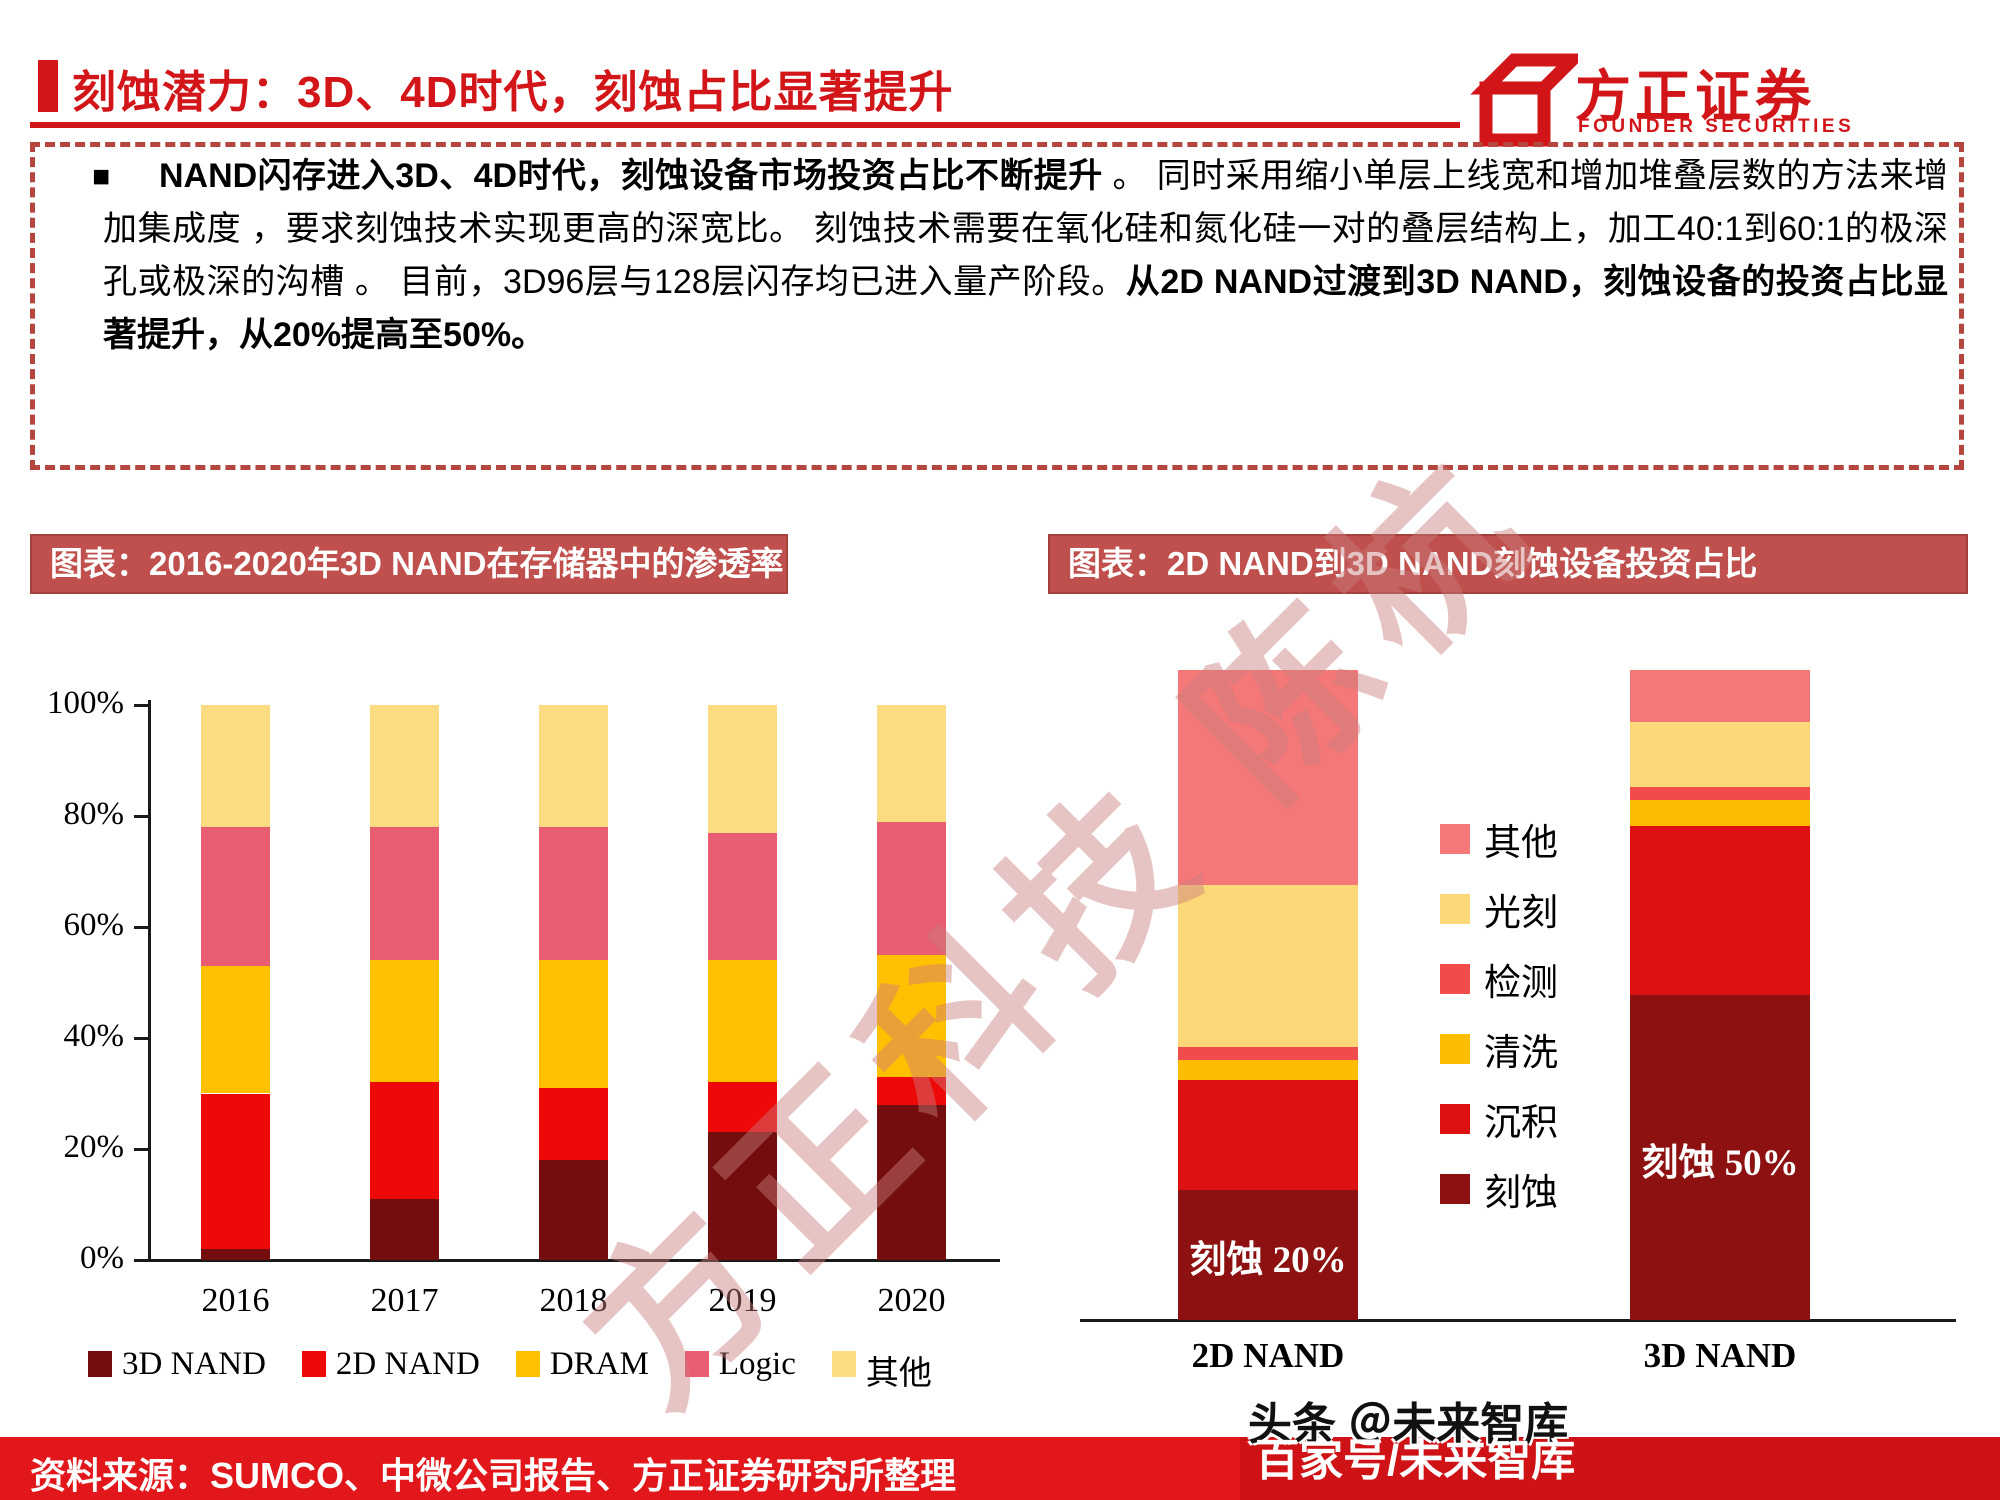 This screenshot has width=2000, height=1500. I want to click on summary-span: NAND闪存进入3D、4D时代，刻蚀设备市场投资占比不断提升, so click(631, 176).